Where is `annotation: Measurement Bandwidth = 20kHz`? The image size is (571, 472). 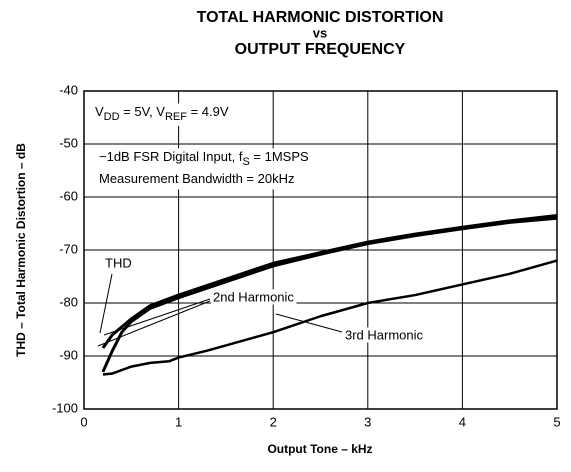 annotation: Measurement Bandwidth = 20kHz is located at coordinates (196, 178).